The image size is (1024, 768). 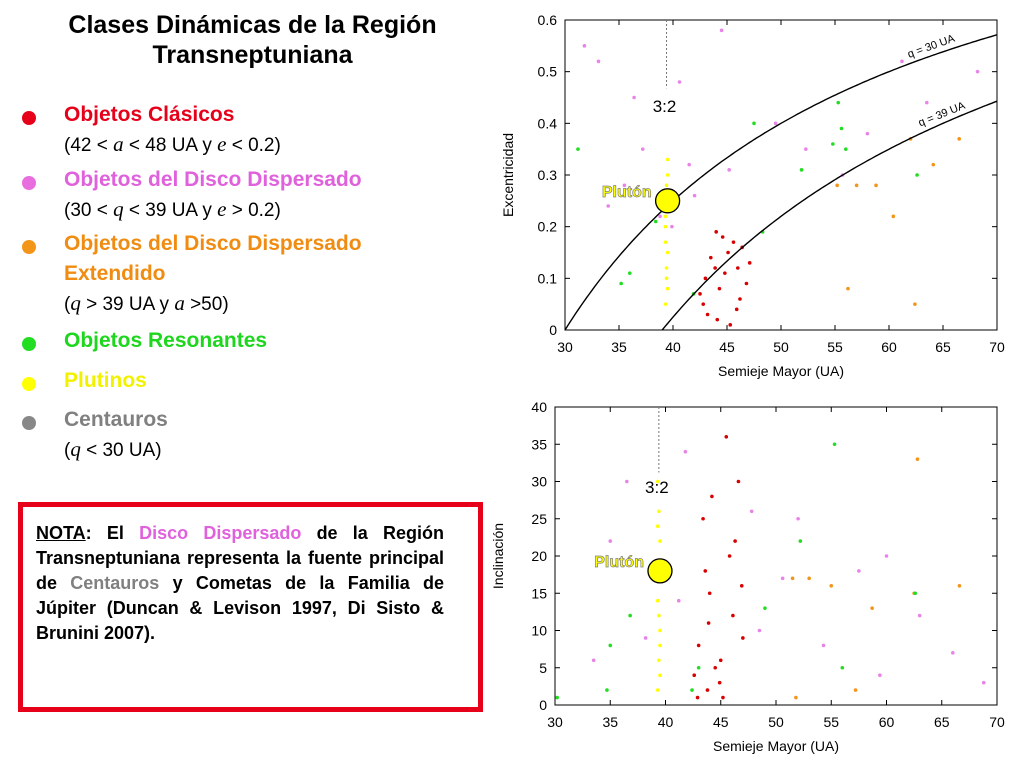 What do you see at coordinates (213, 179) in the screenshot?
I see `legend-label-scattered: Objetos del Disco Dispersado` at bounding box center [213, 179].